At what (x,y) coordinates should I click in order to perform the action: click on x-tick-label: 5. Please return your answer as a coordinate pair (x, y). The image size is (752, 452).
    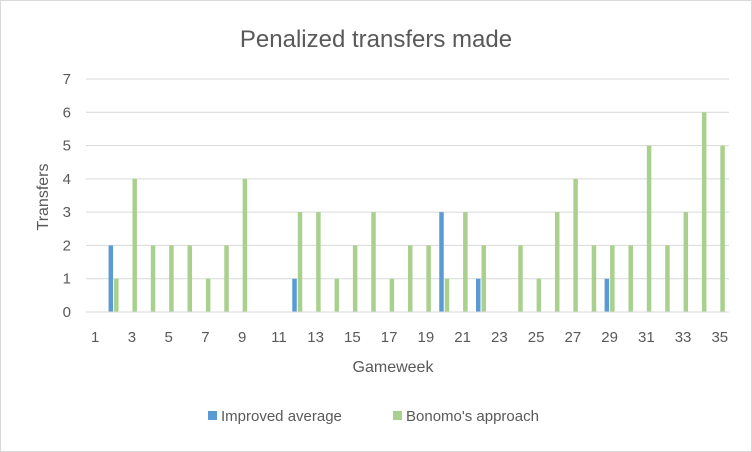
    Looking at the image, I should click on (168, 337).